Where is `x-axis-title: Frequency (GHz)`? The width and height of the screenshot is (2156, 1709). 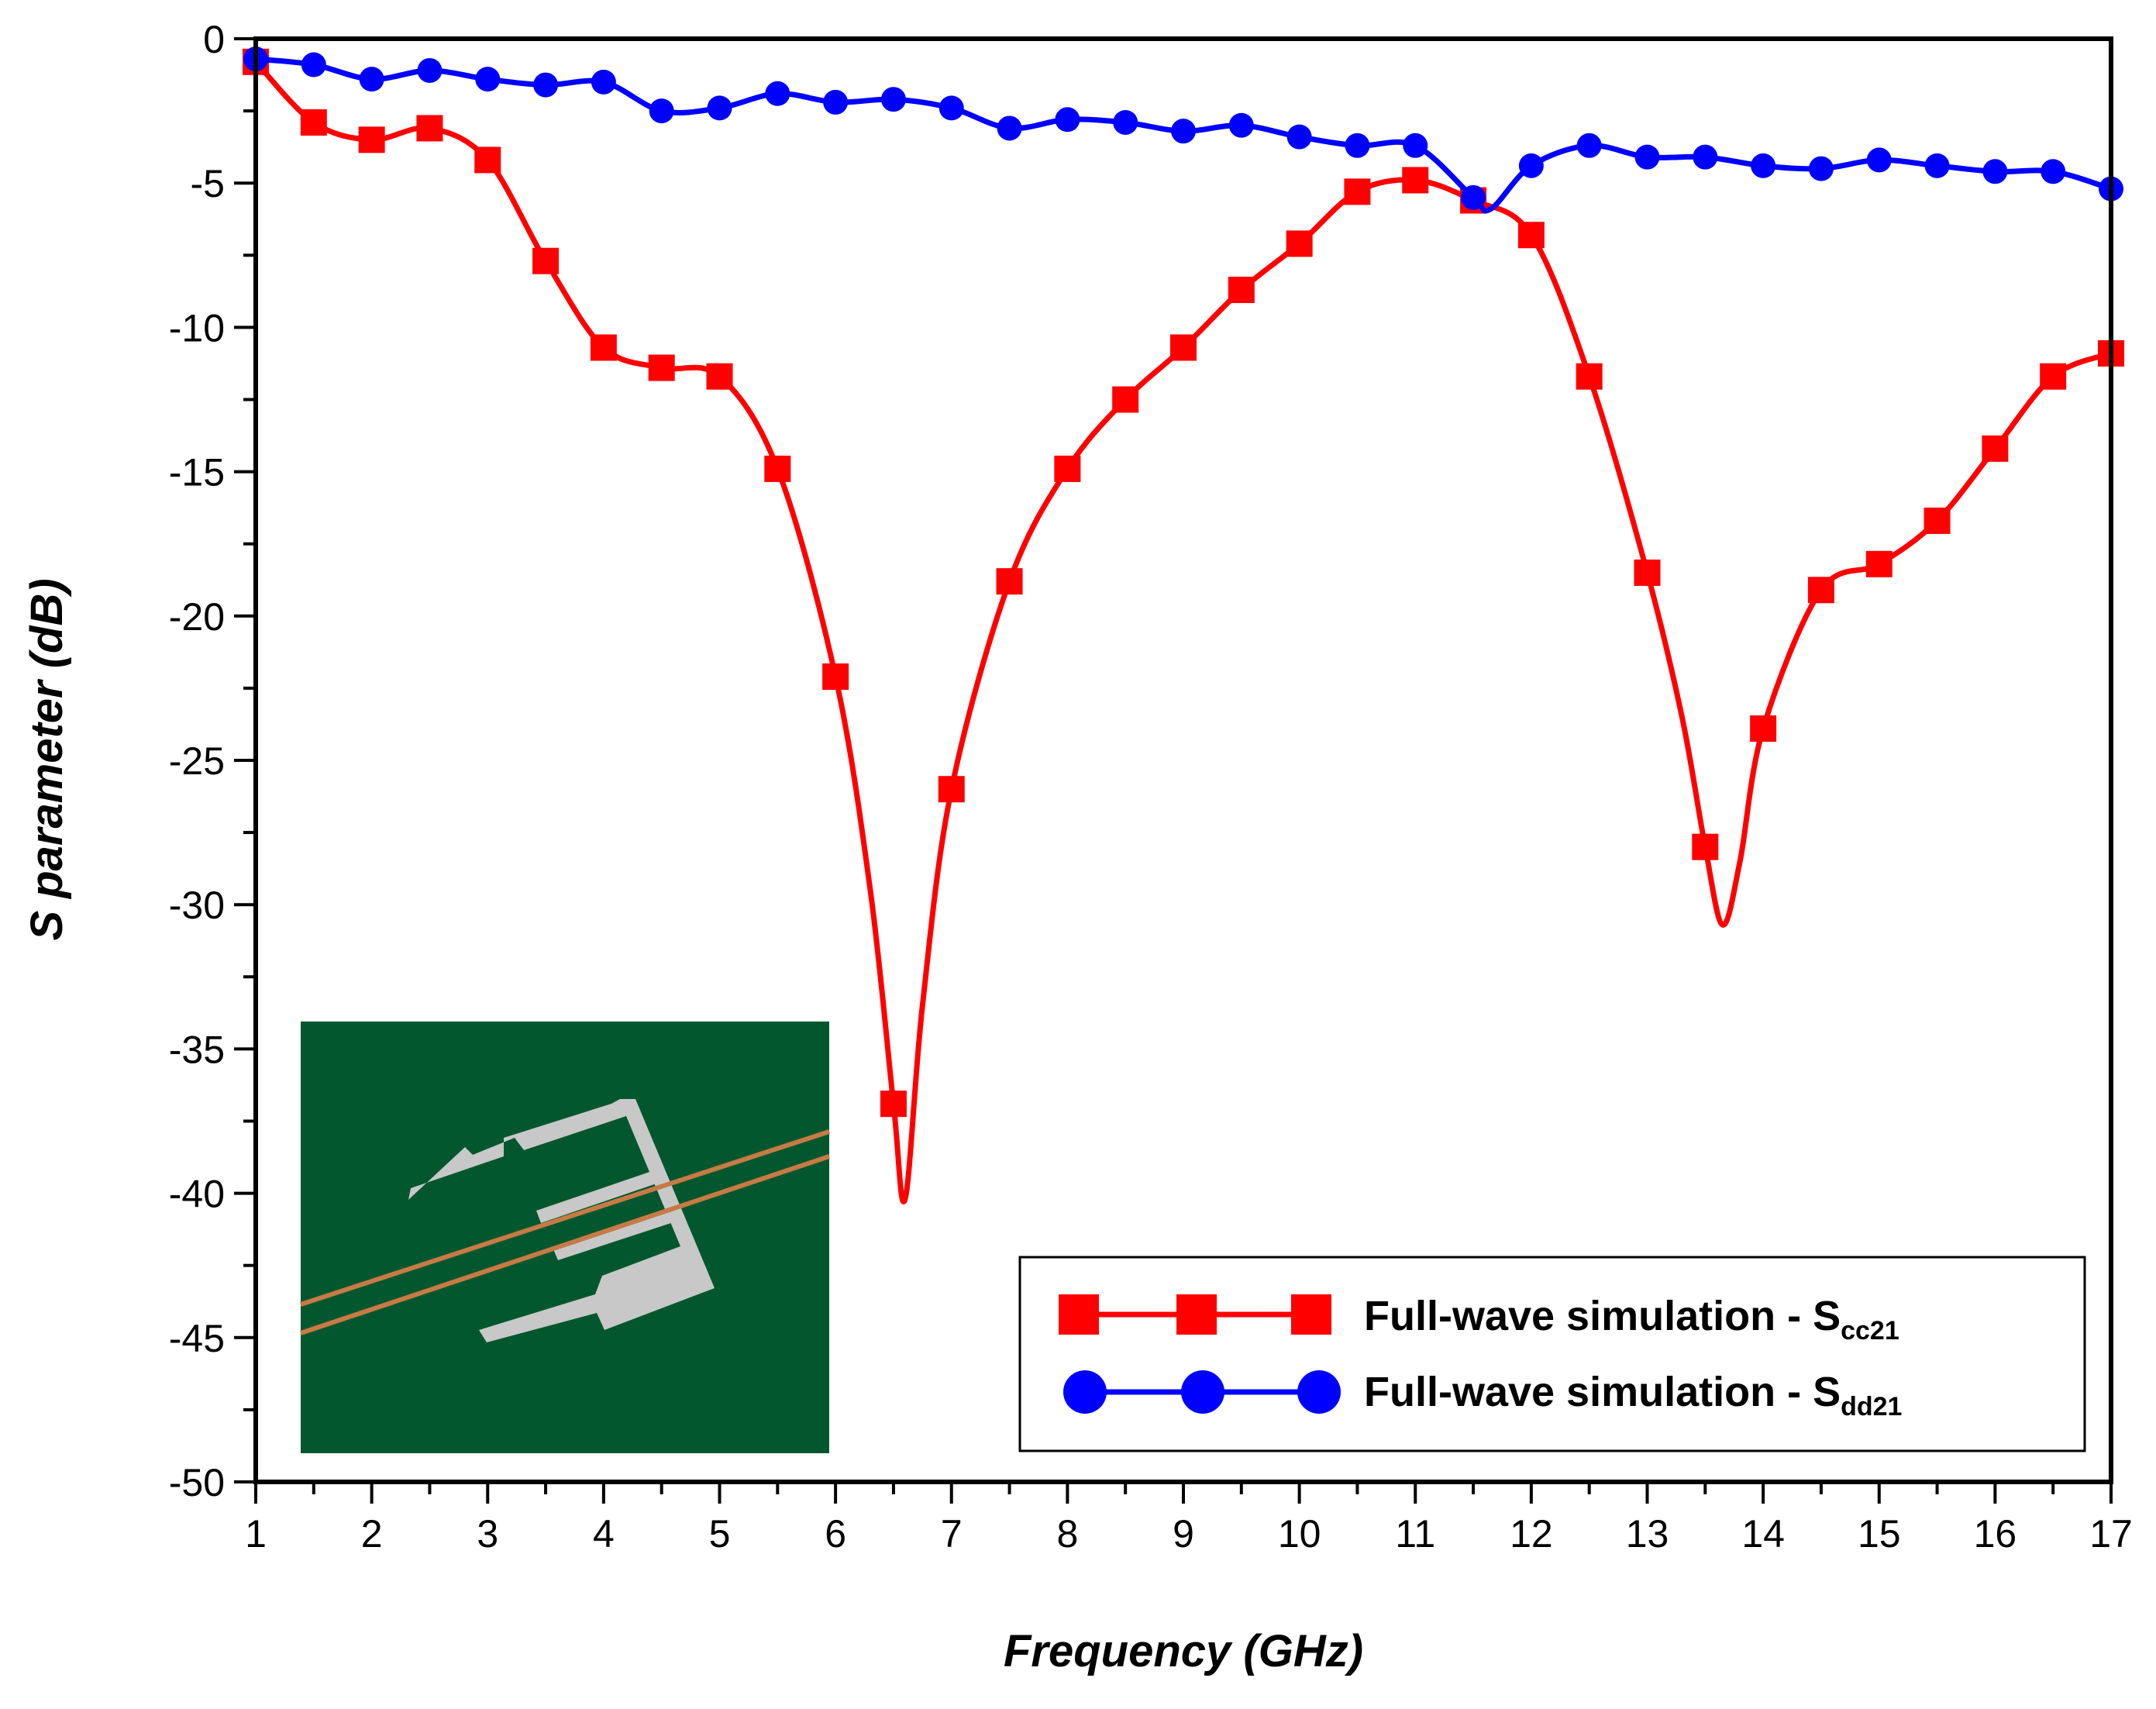 x-axis-title: Frequency (GHz) is located at coordinates (1183, 1651).